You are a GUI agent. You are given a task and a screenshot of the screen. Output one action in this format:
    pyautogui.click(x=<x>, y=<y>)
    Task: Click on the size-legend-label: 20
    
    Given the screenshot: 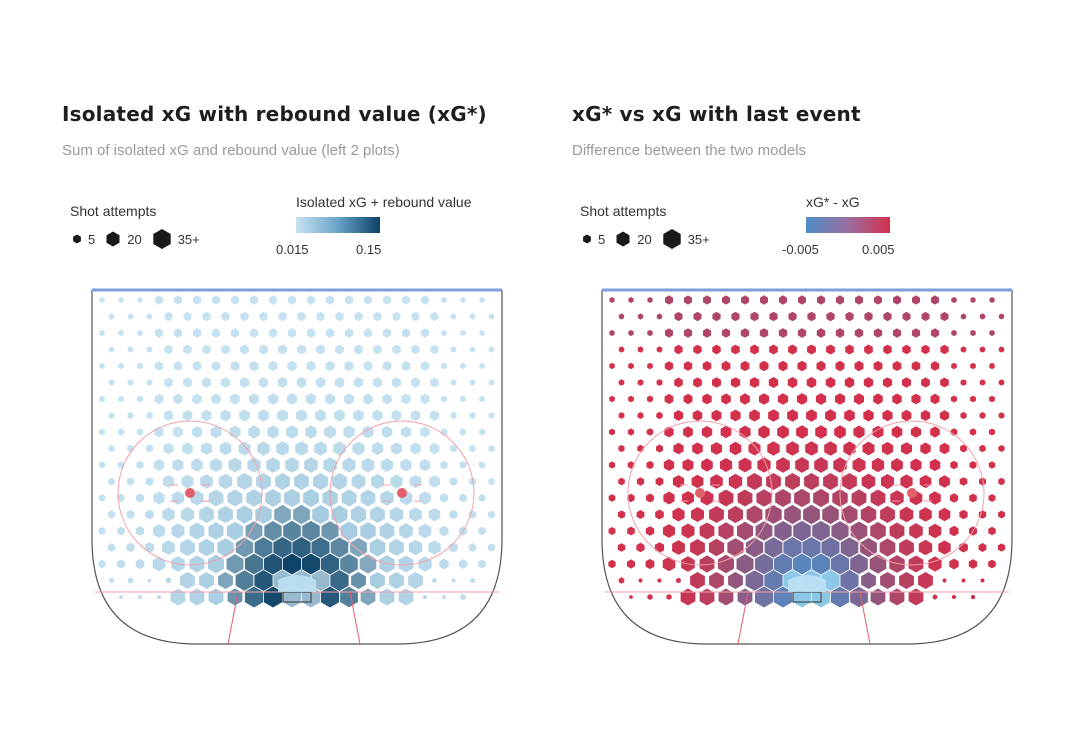 What is the action you would take?
    pyautogui.click(x=644, y=239)
    